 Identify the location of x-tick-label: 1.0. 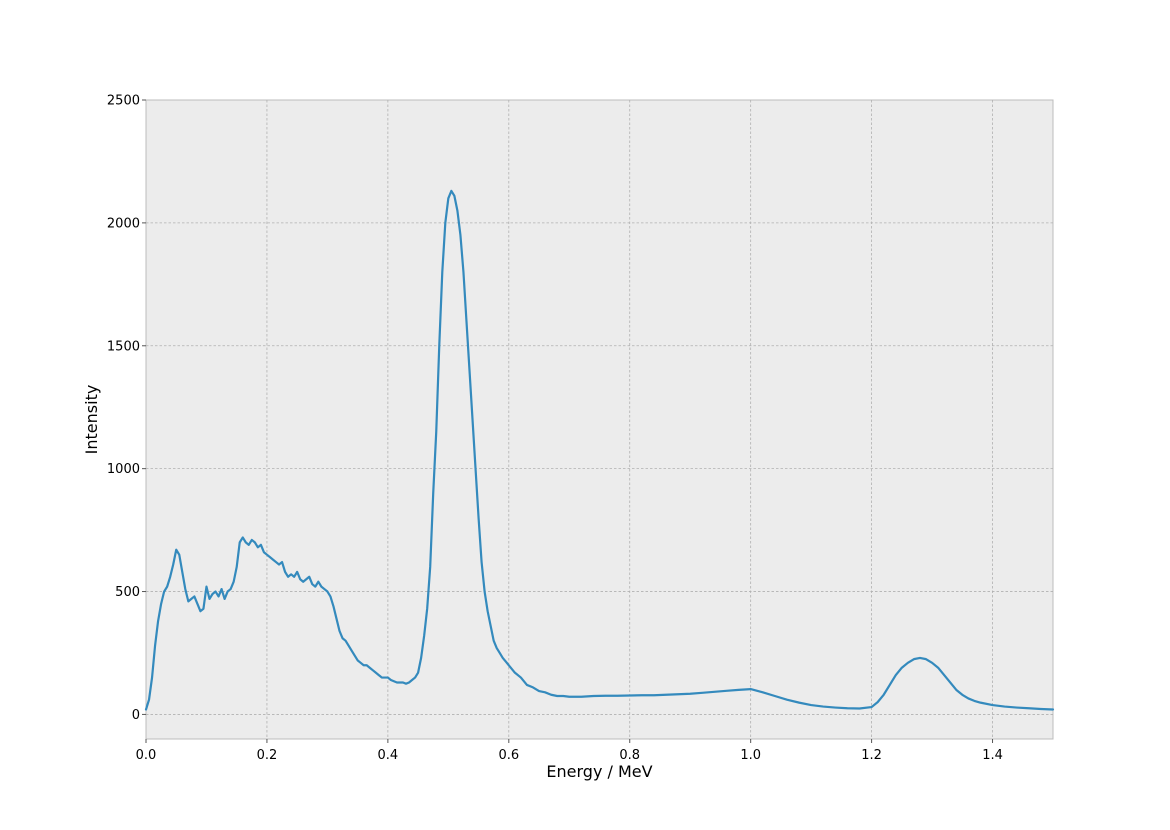
(750, 755).